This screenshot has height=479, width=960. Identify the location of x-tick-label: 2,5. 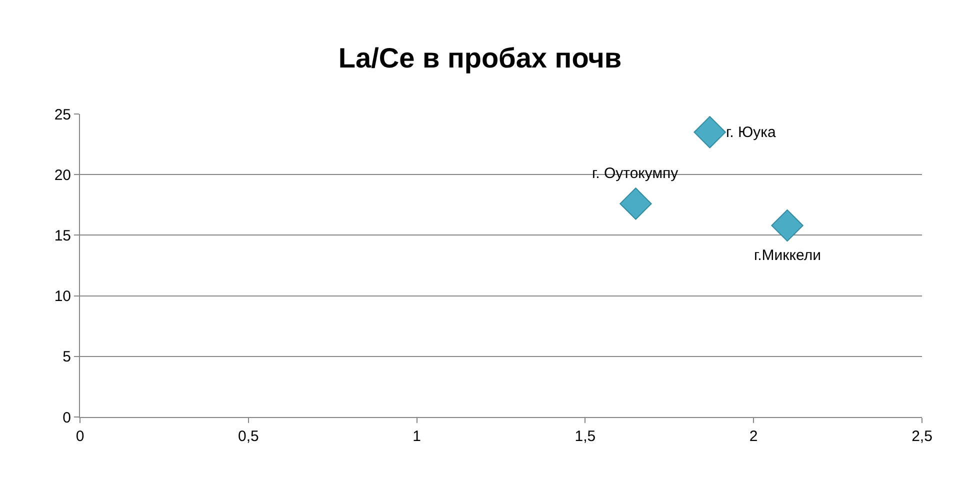
(922, 436).